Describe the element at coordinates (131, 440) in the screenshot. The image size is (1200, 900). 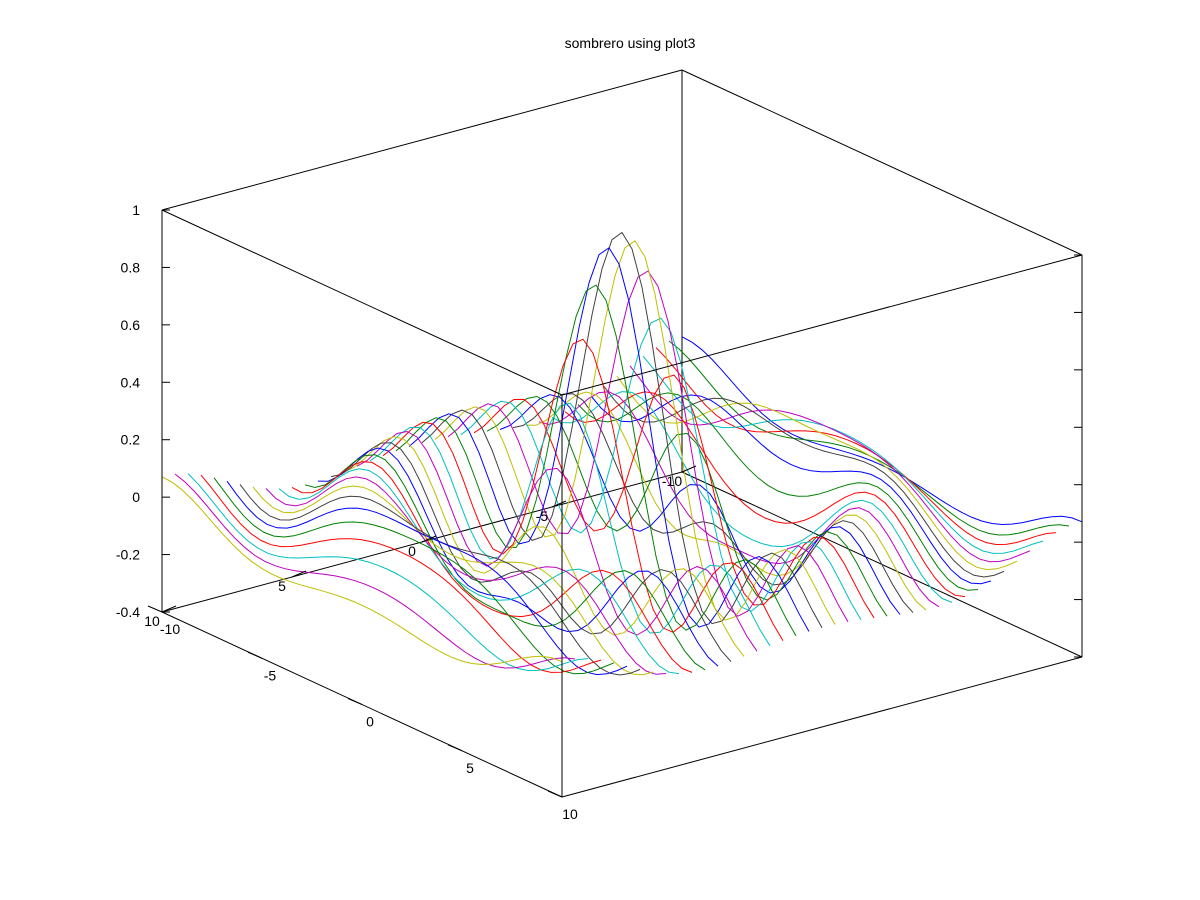
I see `z-tick-label: 0.2` at that location.